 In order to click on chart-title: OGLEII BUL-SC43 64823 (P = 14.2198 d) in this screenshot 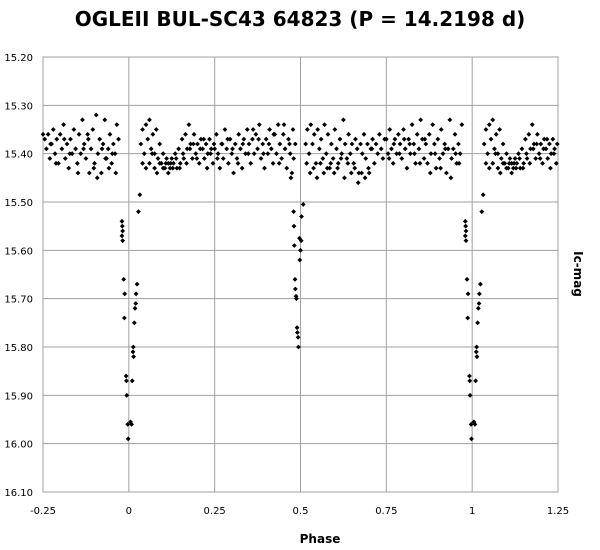, I will do `click(300, 19)`.